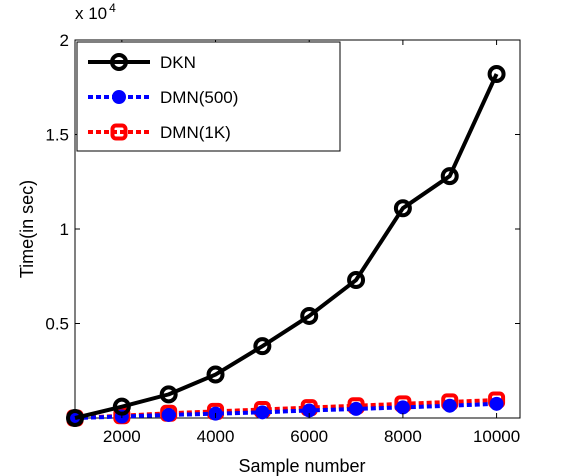 The width and height of the screenshot is (581, 476). What do you see at coordinates (91, 13) in the screenshot?
I see `y-exponent-base: x 10` at bounding box center [91, 13].